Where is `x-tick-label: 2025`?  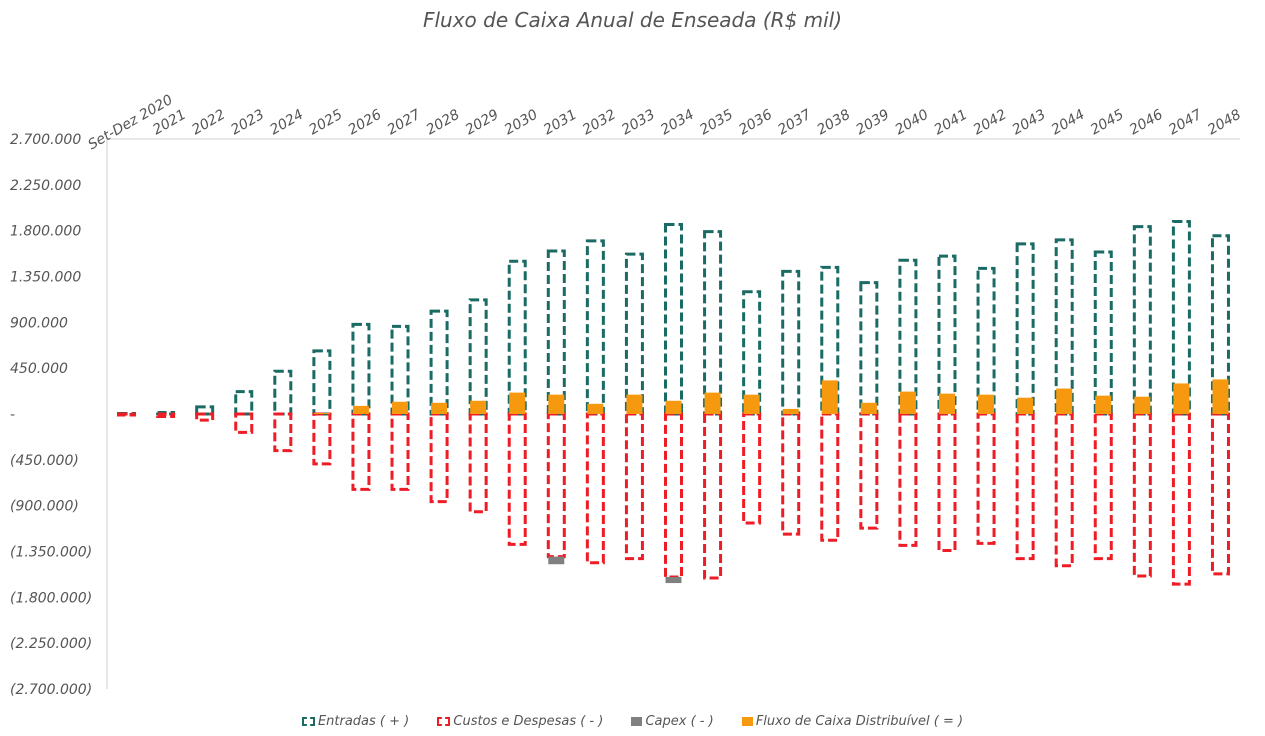 x-tick-label: 2025 is located at coordinates (325, 123).